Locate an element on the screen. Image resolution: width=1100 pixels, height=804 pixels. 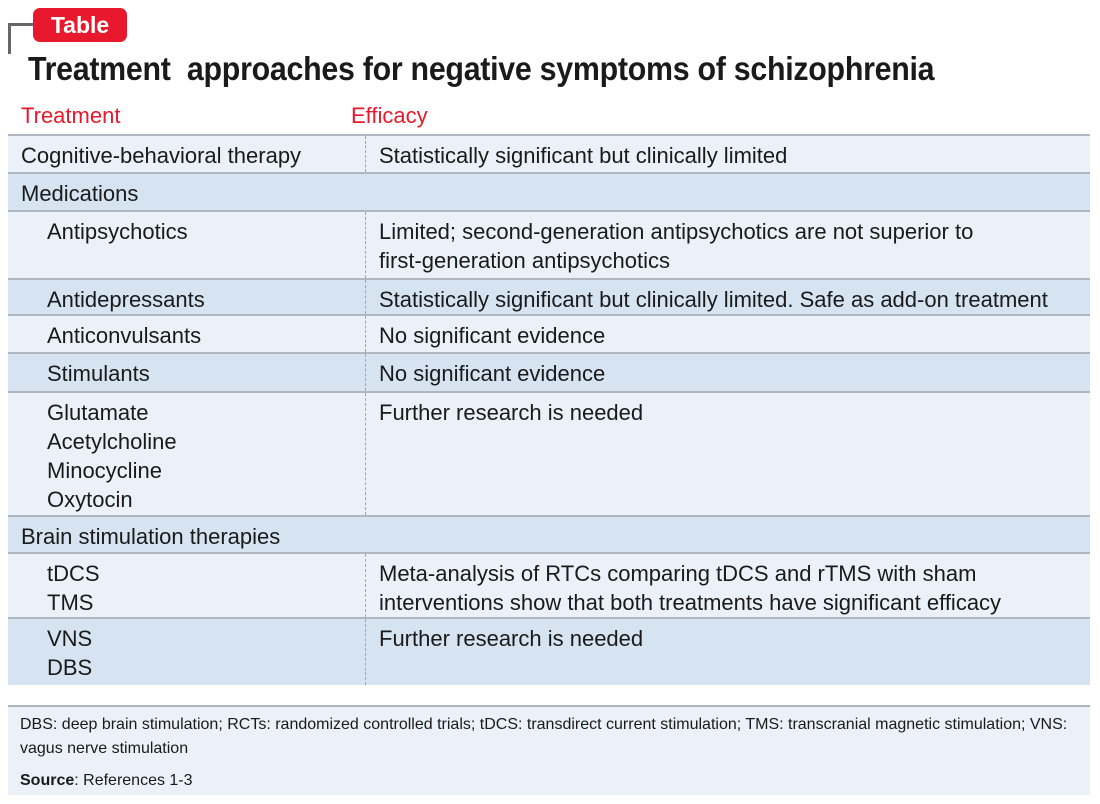
efficacy-line: first-generation antipsychotics is located at coordinates (525, 260).